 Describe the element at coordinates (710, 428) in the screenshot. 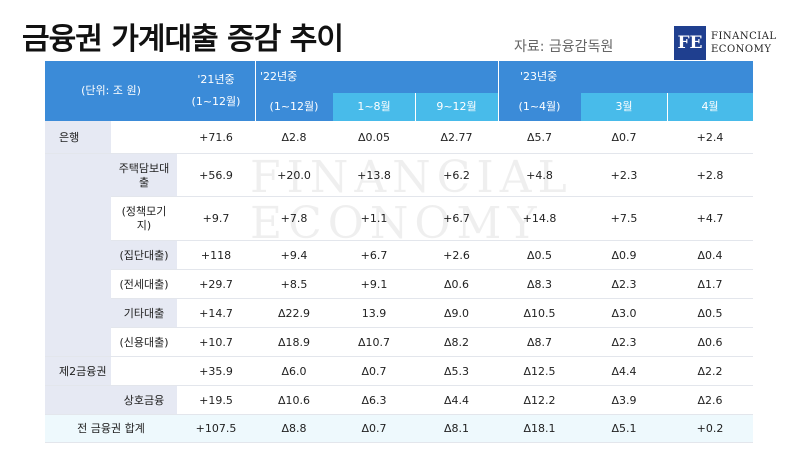

I see `table-cell: +0.2` at that location.